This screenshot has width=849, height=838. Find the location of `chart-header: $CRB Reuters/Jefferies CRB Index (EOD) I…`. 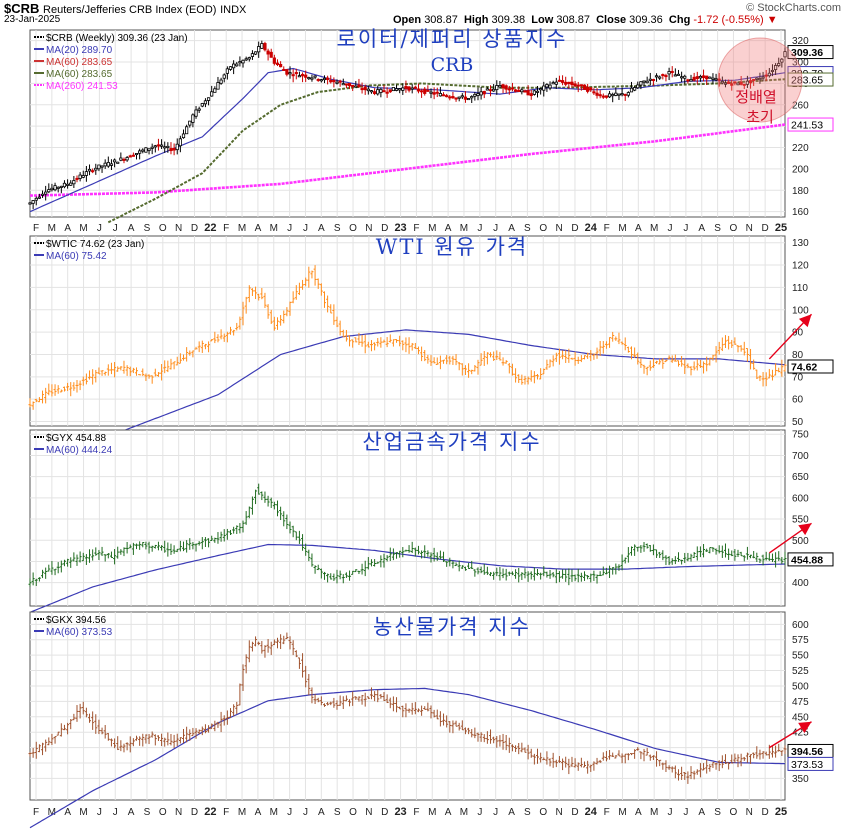

chart-header: $CRB Reuters/Jefferies CRB Index (EOD) I… is located at coordinates (424, 13).